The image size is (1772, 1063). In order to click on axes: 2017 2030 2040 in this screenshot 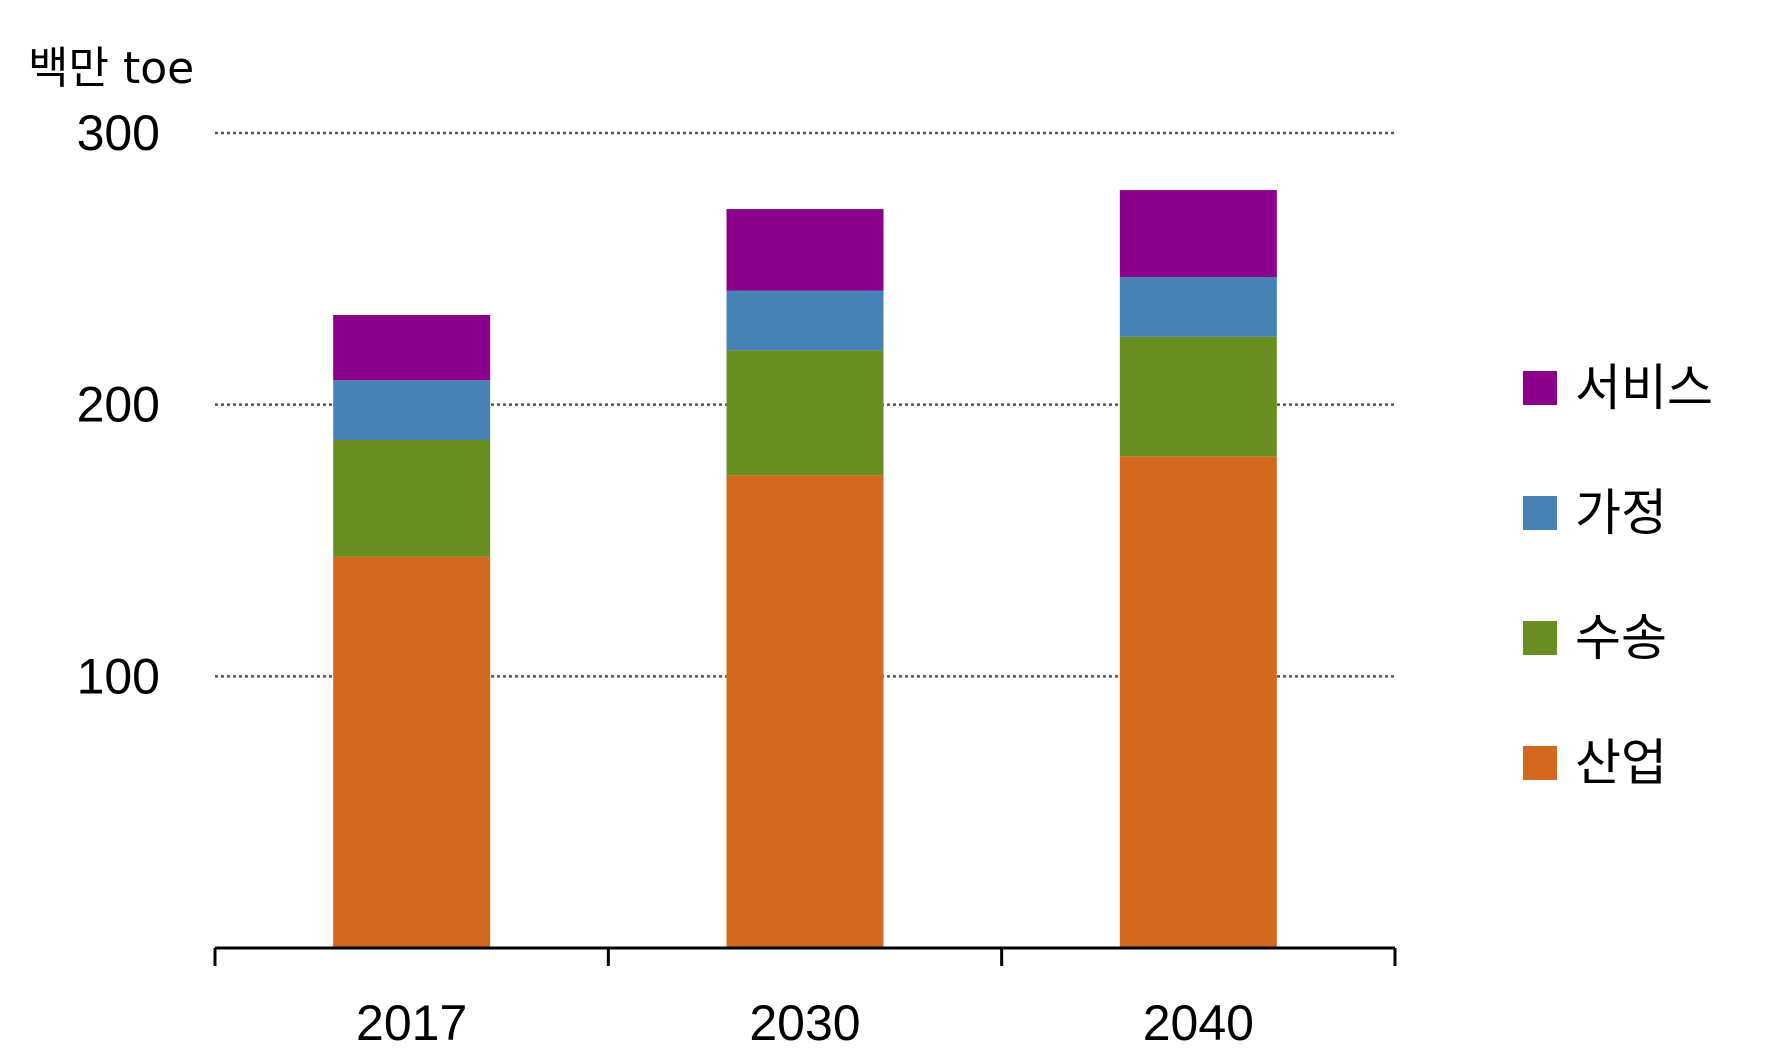, I will do `click(805, 998)`.